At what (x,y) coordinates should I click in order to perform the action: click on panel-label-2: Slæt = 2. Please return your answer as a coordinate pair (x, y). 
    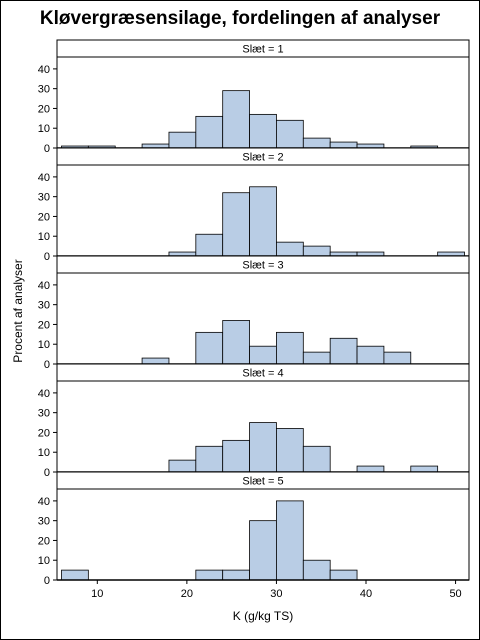
    Looking at the image, I should click on (262, 158).